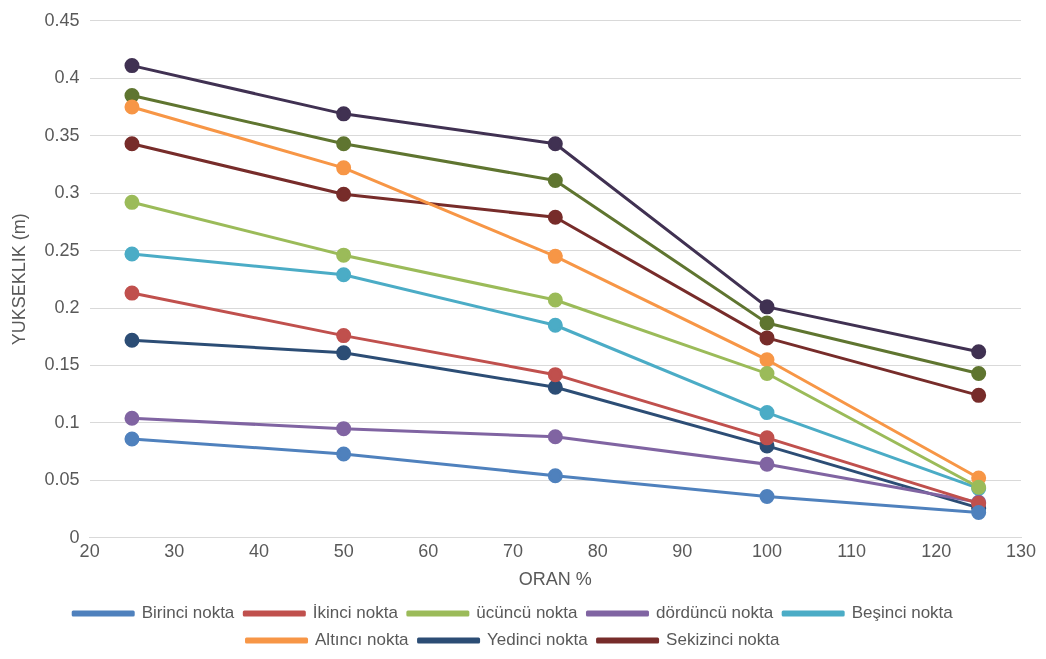 The height and width of the screenshot is (659, 1046). Describe the element at coordinates (902, 613) in the screenshot. I see `legend-label: Beşinci nokta` at that location.